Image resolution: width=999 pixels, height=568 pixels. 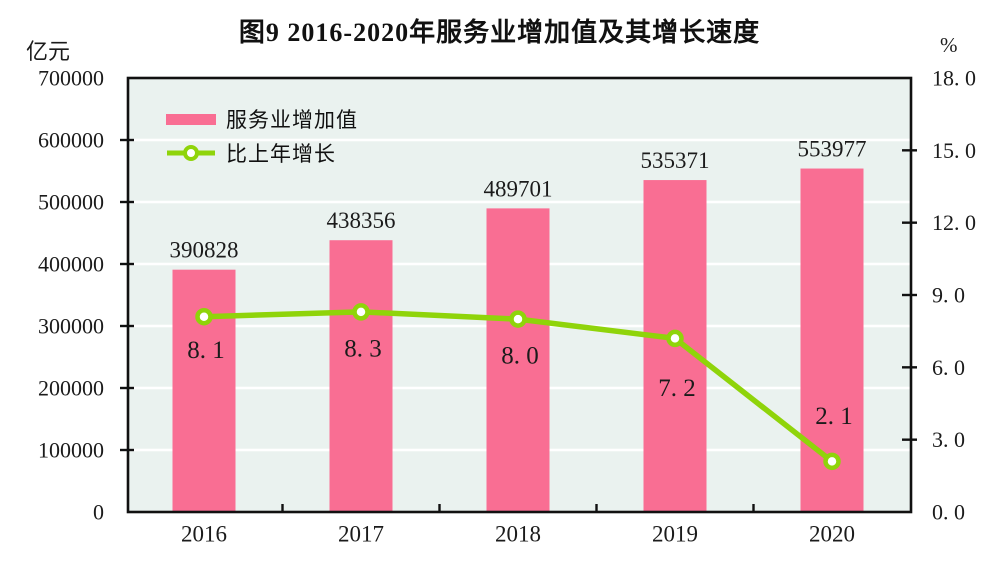 I want to click on legend-label-line: 比上年增长, so click(x=281, y=154).